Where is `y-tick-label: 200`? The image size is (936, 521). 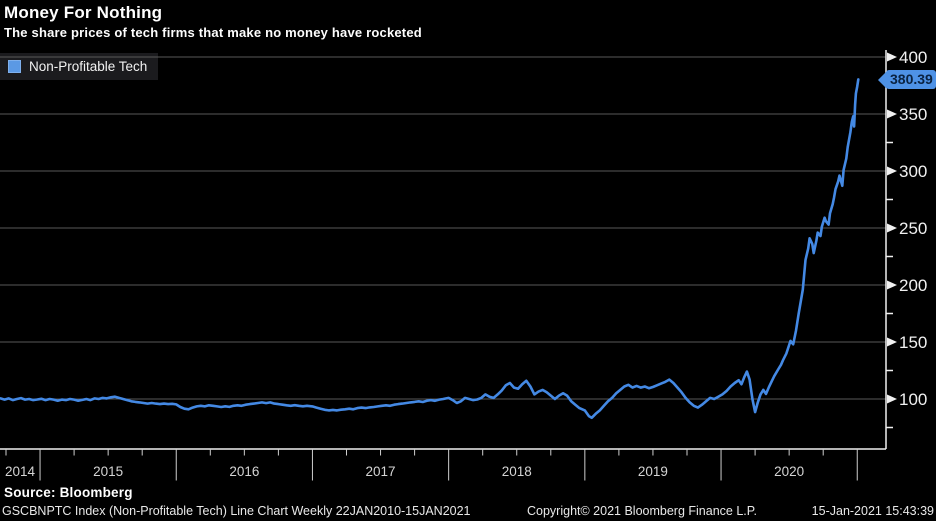 y-tick-label: 200 is located at coordinates (913, 285).